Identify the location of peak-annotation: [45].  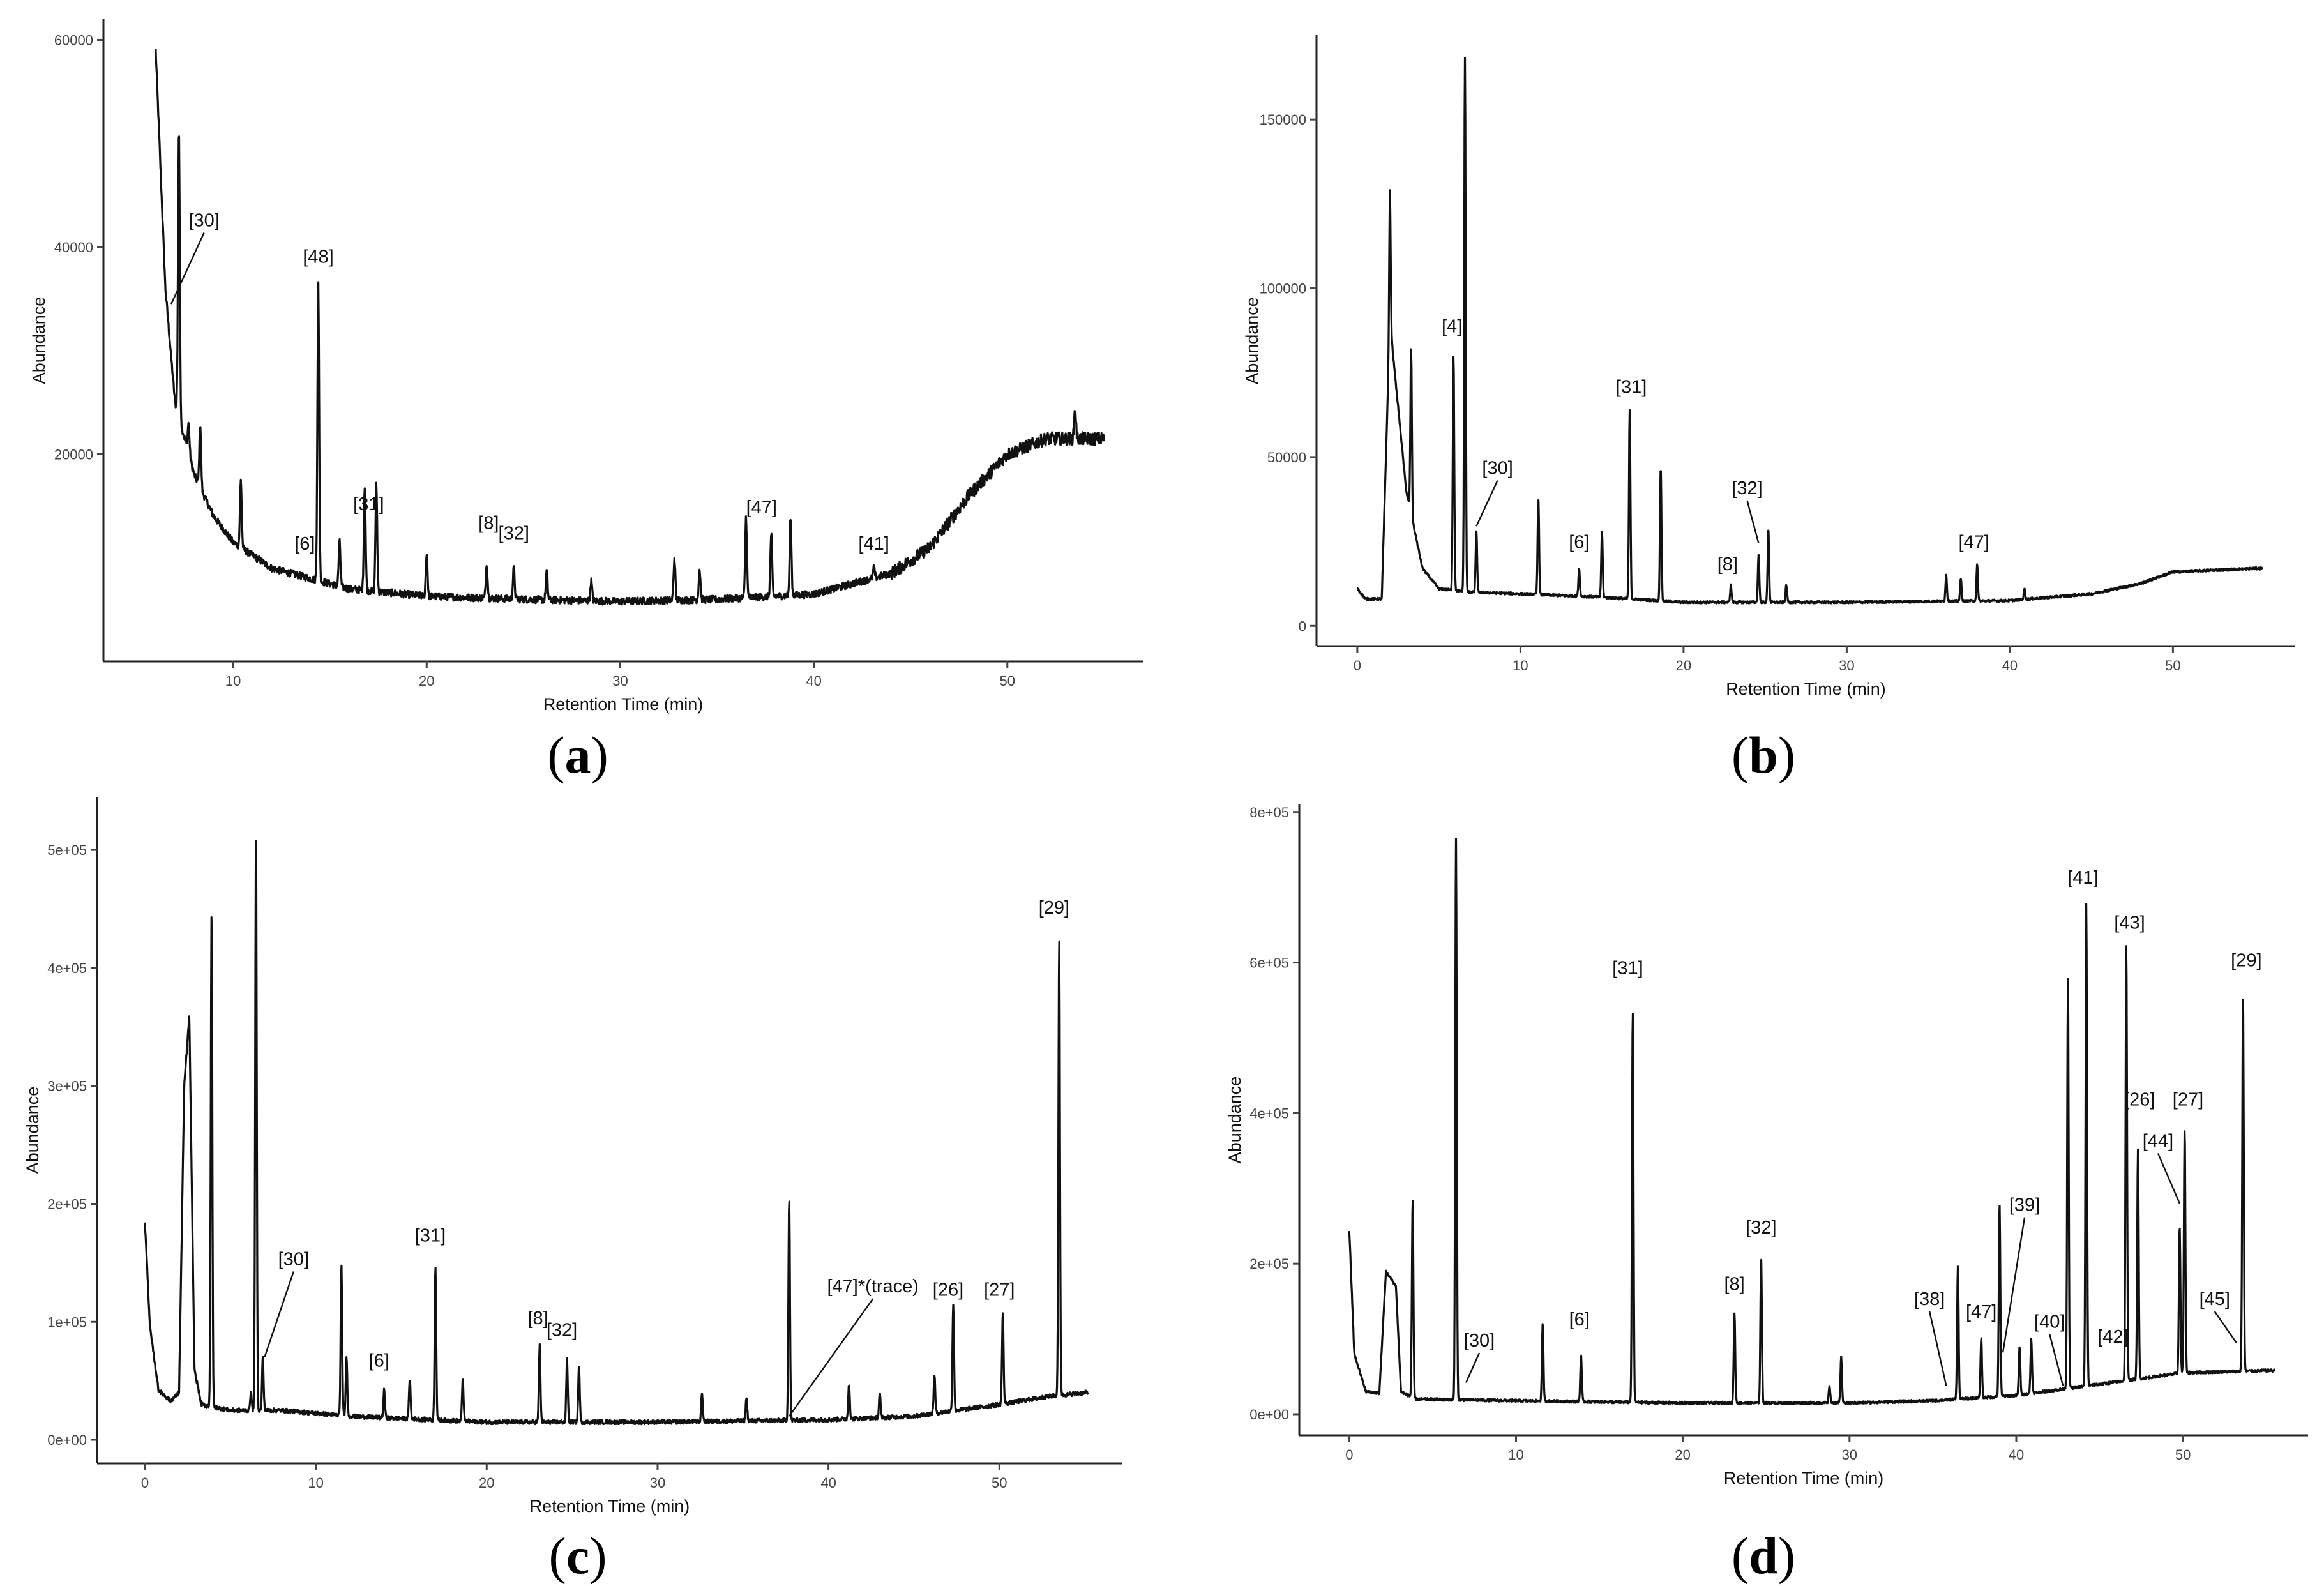
(2215, 1299).